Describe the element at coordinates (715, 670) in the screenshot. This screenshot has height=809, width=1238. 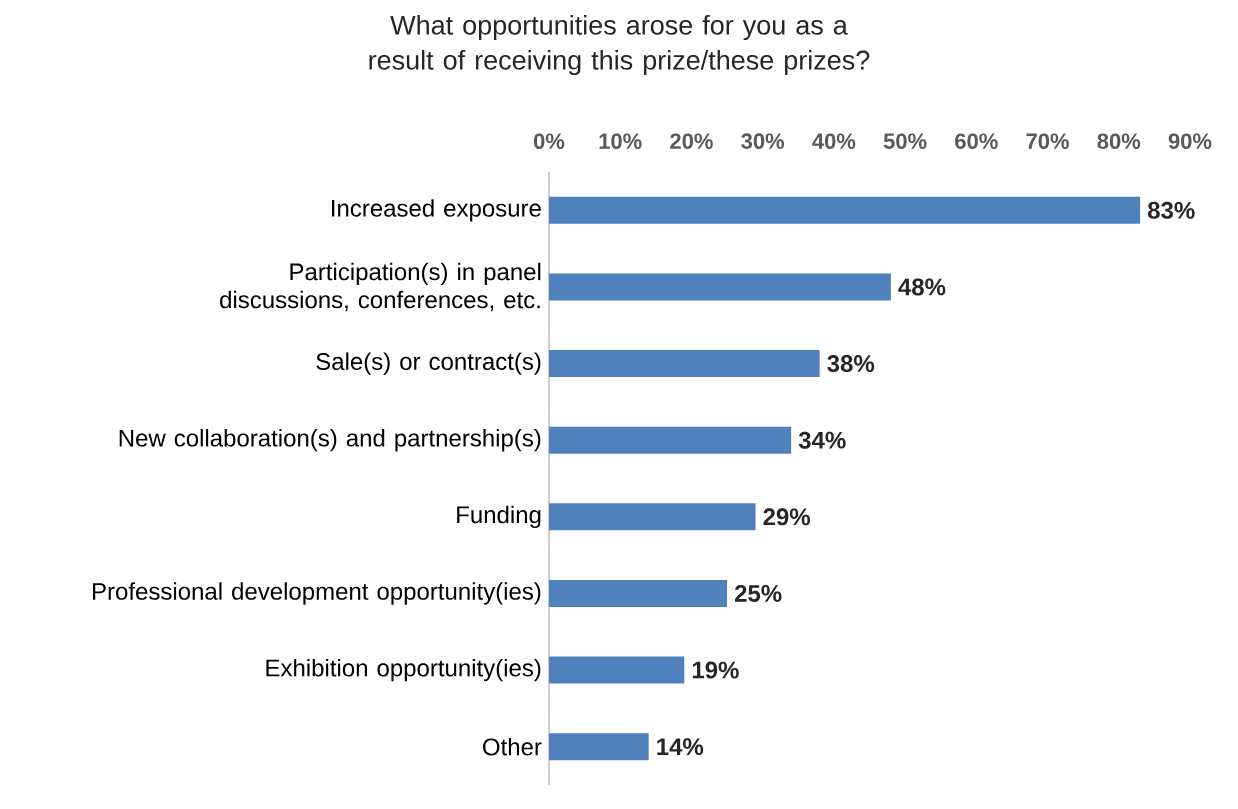
I see `data-label: 19%` at that location.